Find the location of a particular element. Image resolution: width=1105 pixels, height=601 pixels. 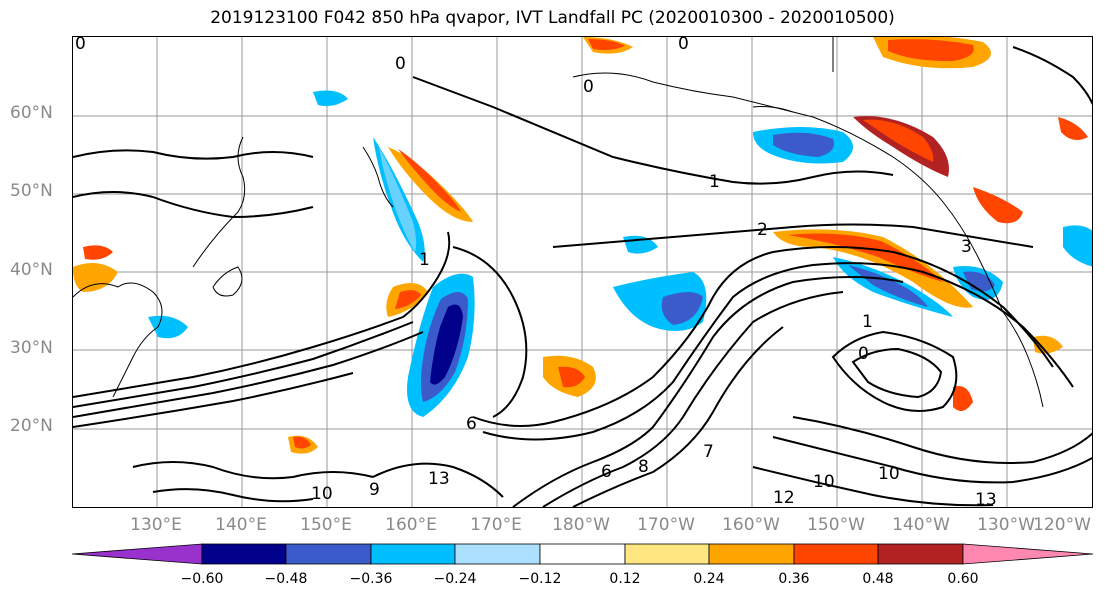

colorbar-tick-label: −0.12 is located at coordinates (540, 579).